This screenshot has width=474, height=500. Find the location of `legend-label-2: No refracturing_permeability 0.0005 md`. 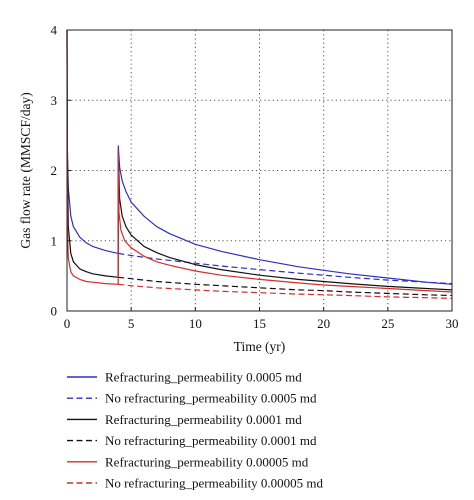

legend-label-2: No refracturing_permeability 0.0005 md is located at coordinates (211, 398).